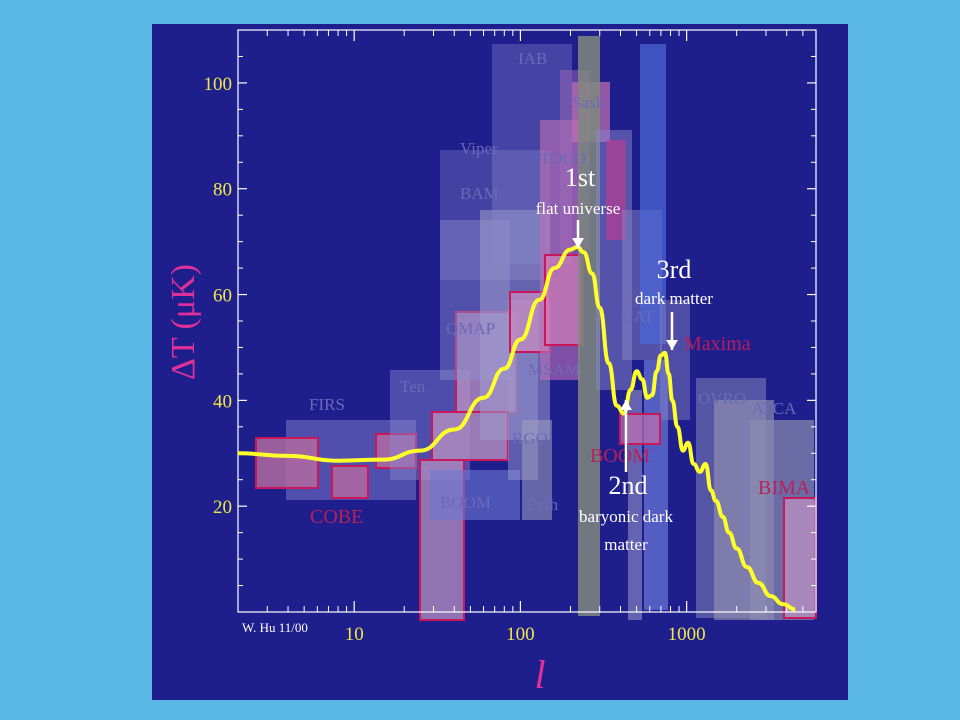 The height and width of the screenshot is (720, 960). I want to click on annotation-title: 3rd, so click(674, 269).